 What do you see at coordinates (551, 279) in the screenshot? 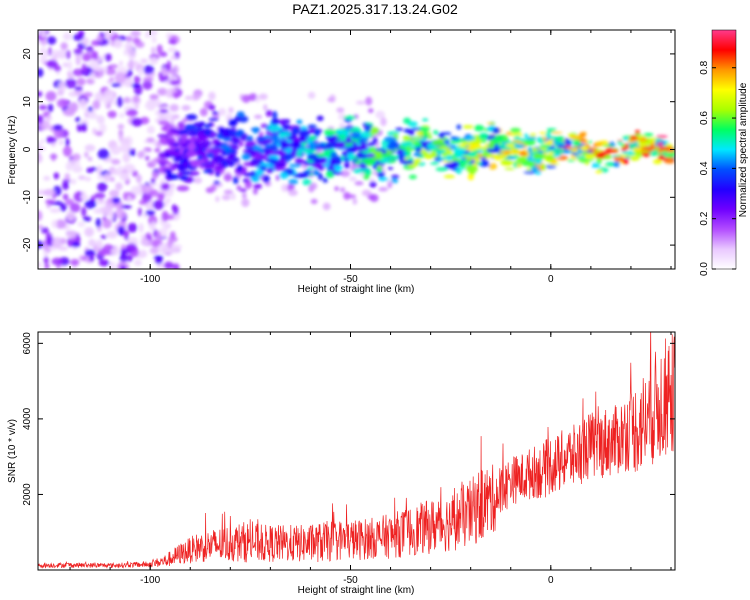
I see `spectrogram-xtick-label: 0` at bounding box center [551, 279].